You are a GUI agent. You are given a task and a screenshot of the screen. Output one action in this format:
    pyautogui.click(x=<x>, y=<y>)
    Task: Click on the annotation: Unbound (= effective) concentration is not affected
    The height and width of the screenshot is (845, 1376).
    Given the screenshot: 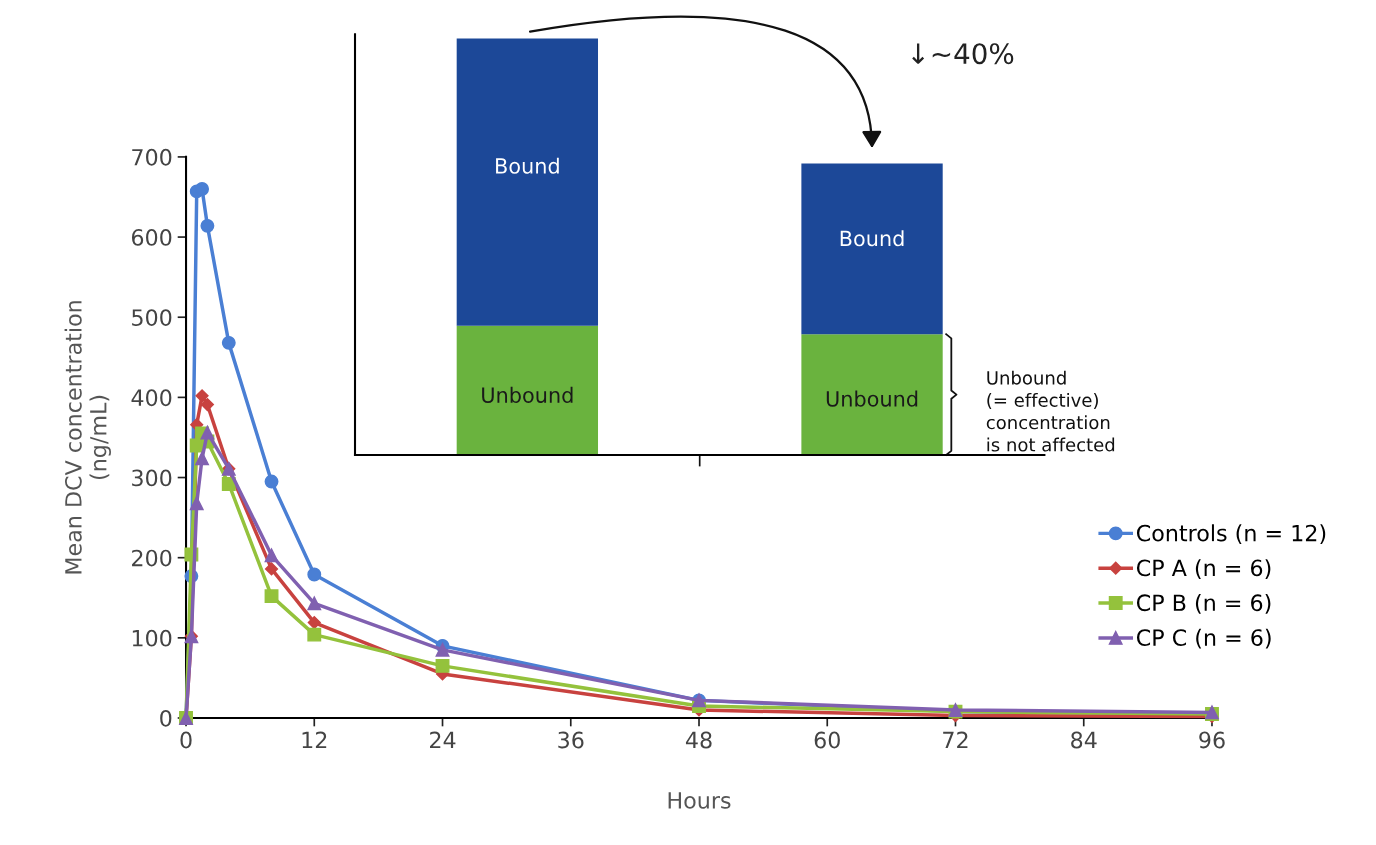 What is the action you would take?
    pyautogui.click(x=1050, y=411)
    